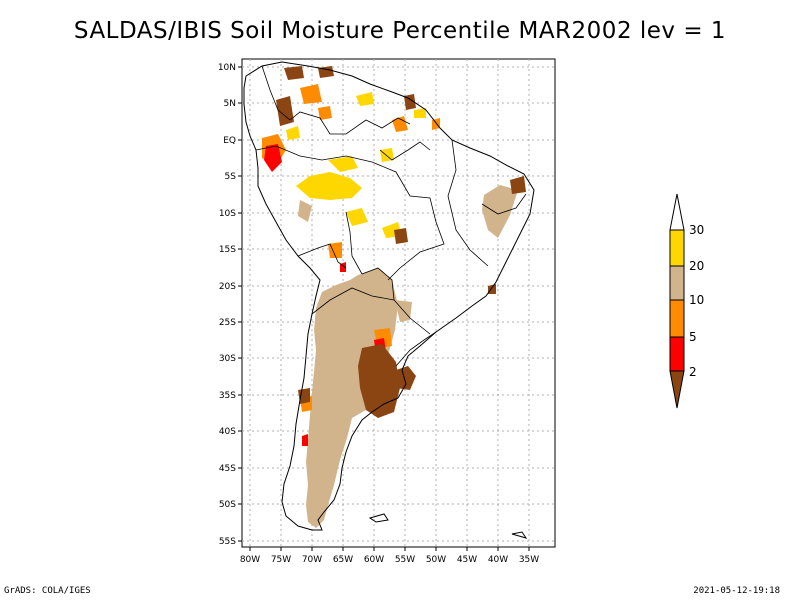 The image size is (800, 600). I want to click on footer-credit: GrADS: COLA/IGES, so click(47, 591).